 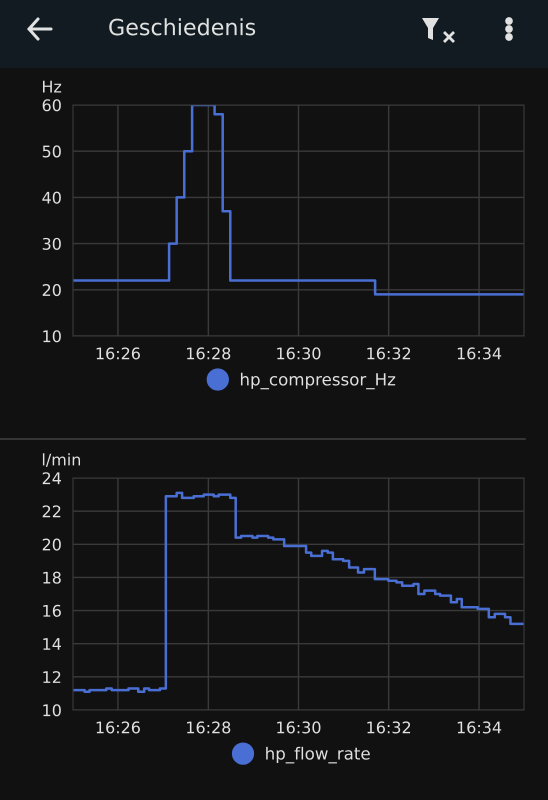 I want to click on y-tick-label: 50, so click(x=51, y=151).